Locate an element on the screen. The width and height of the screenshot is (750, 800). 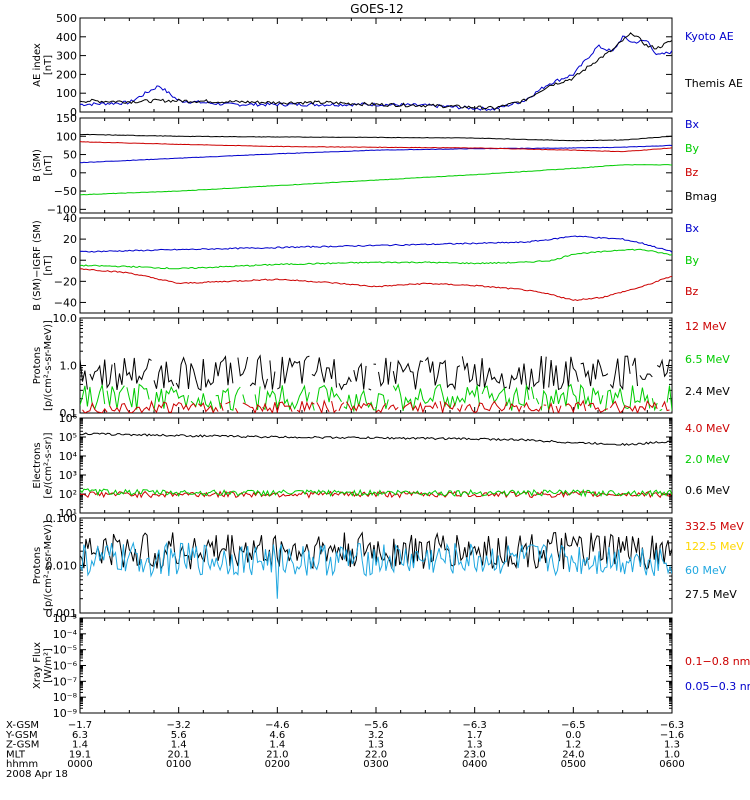
x-row-label: hhmm is located at coordinates (22, 764).